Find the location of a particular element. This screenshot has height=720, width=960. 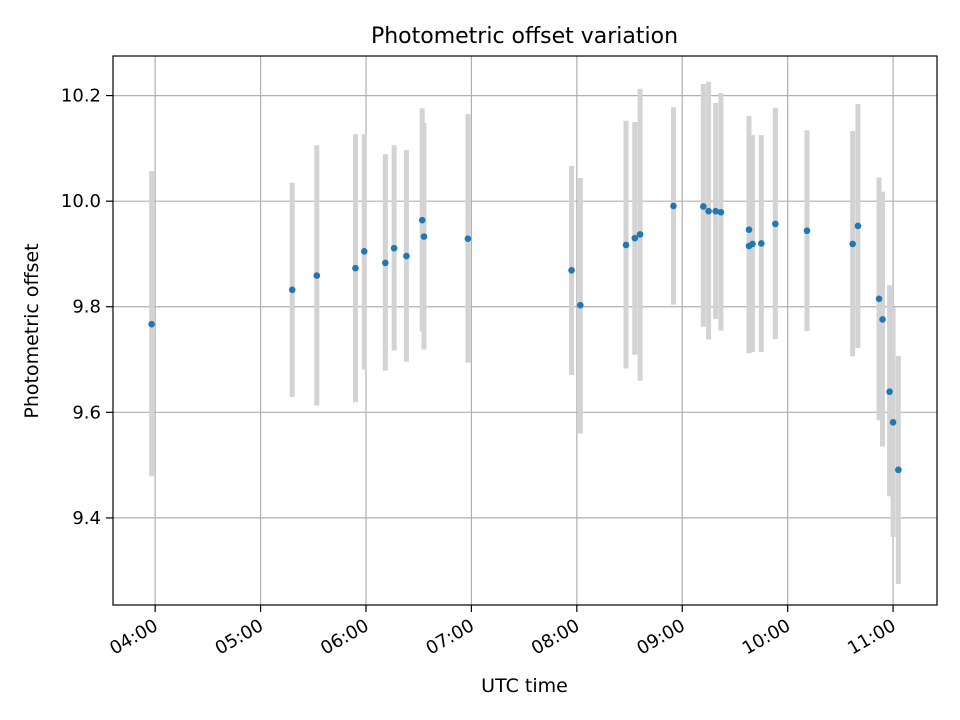

y-tick-label: 10.0 is located at coordinates (81, 201).